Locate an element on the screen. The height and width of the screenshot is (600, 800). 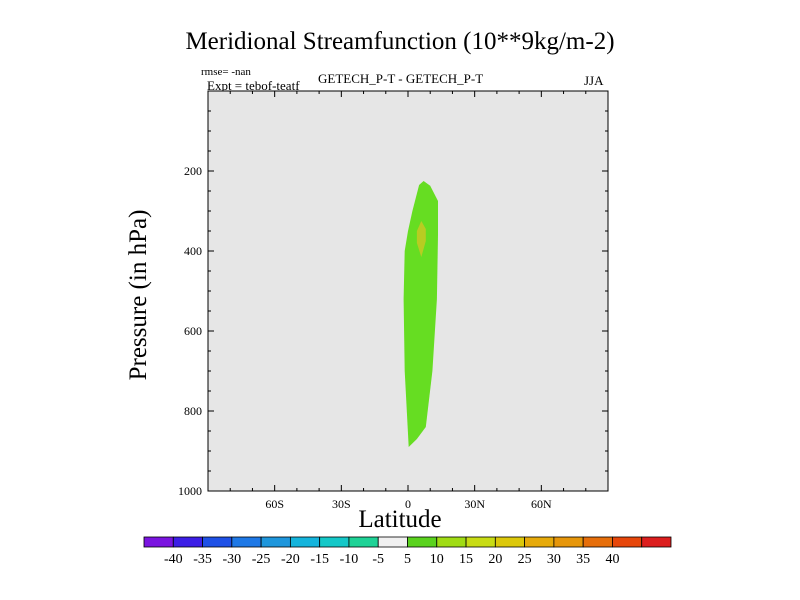
y-tick-label: 200 is located at coordinates (193, 171).